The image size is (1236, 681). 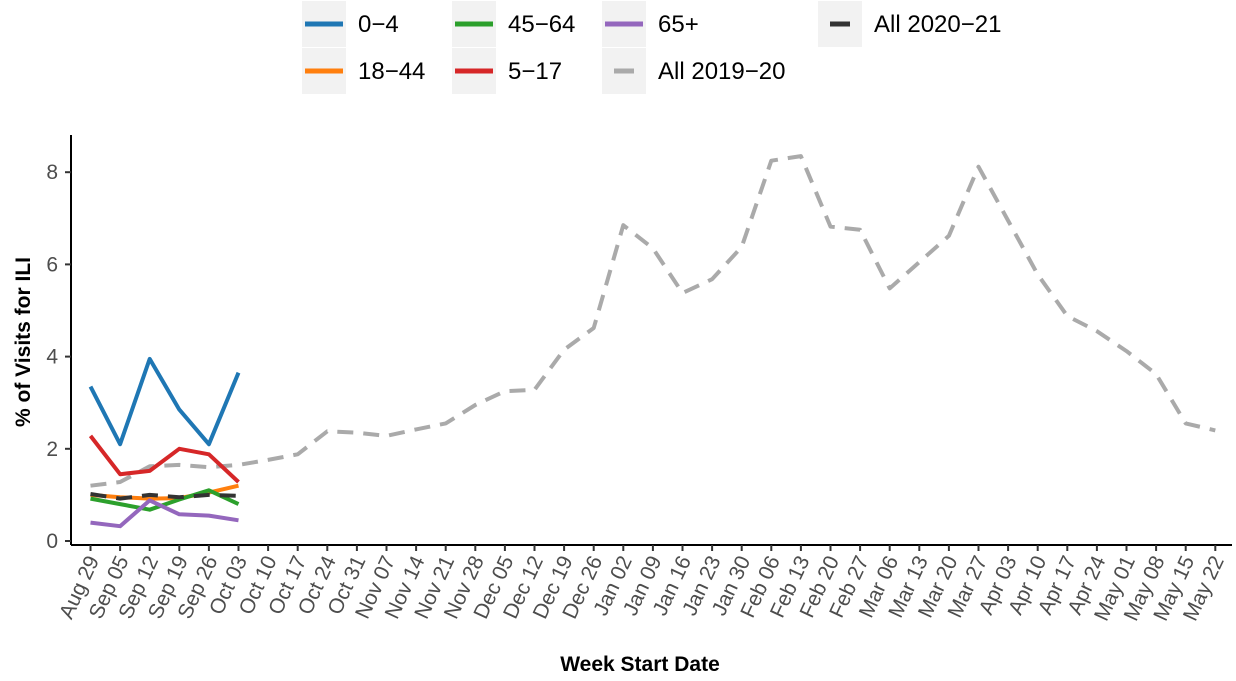 What do you see at coordinates (52, 264) in the screenshot?
I see `y-tick-label: 6` at bounding box center [52, 264].